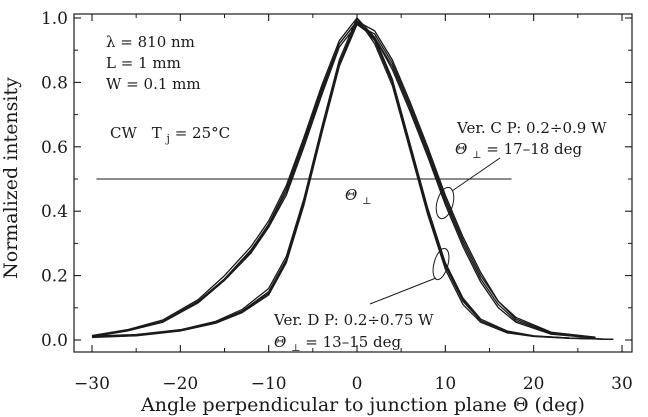 This screenshot has height=417, width=648. What do you see at coordinates (353, 342) in the screenshot?
I see `ver-d-angle: = 13–15 deg` at bounding box center [353, 342].